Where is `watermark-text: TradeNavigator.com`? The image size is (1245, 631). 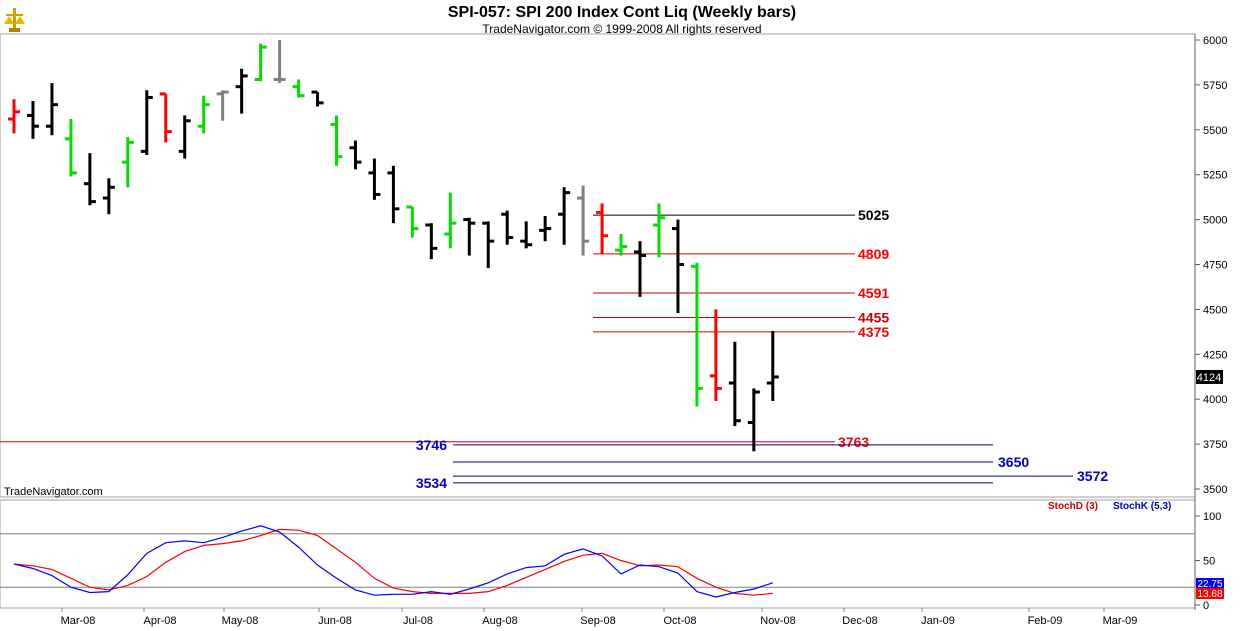 watermark-text: TradeNavigator.com is located at coordinates (53, 492).